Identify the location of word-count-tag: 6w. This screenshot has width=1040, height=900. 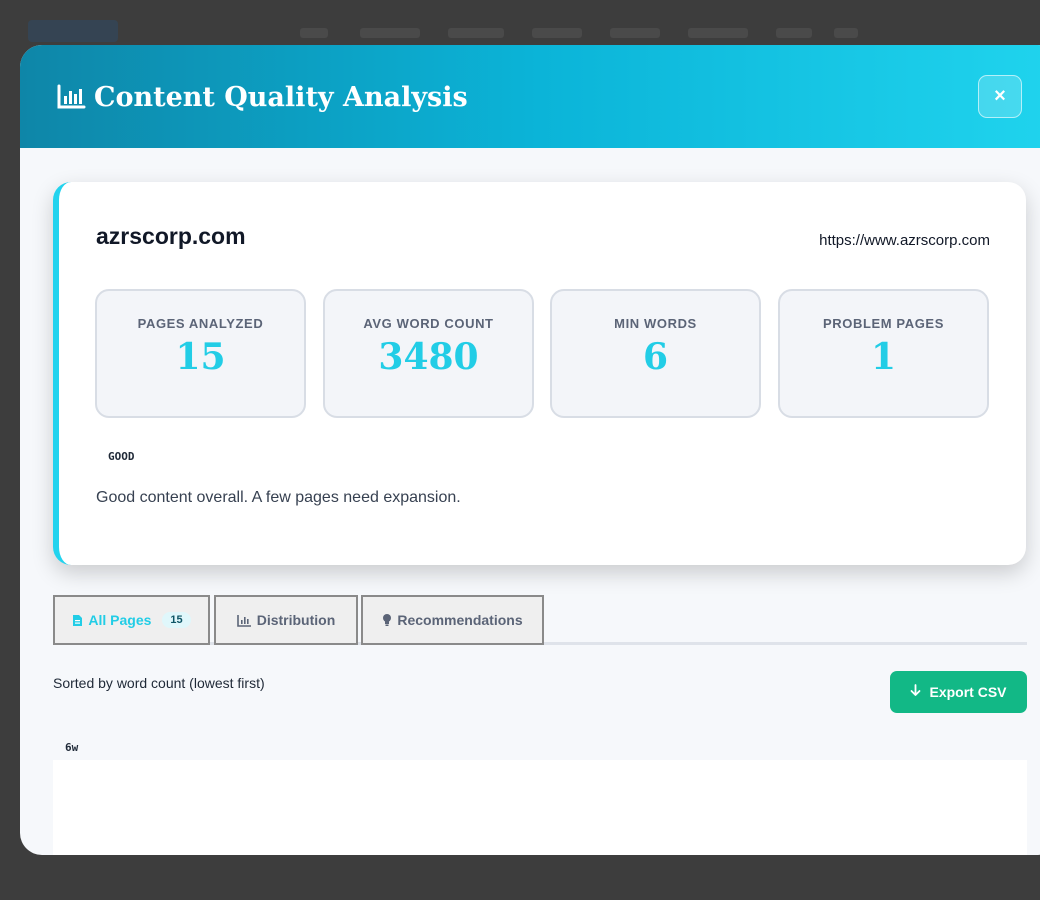
(72, 747).